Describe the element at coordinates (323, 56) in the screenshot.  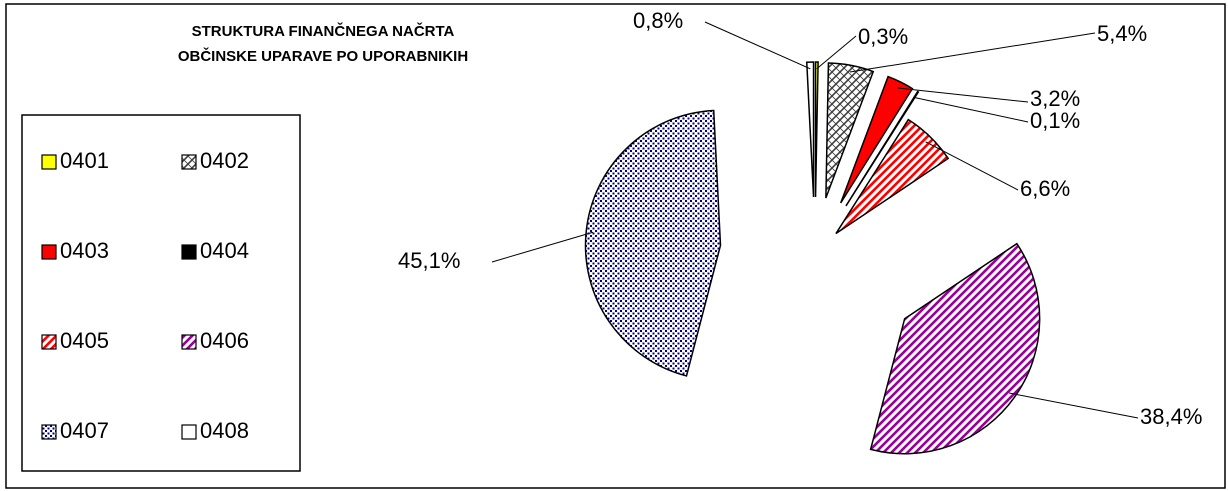
I see `chart-title: OBČINSKE UPARAVE PO UPORABNIKIH` at that location.